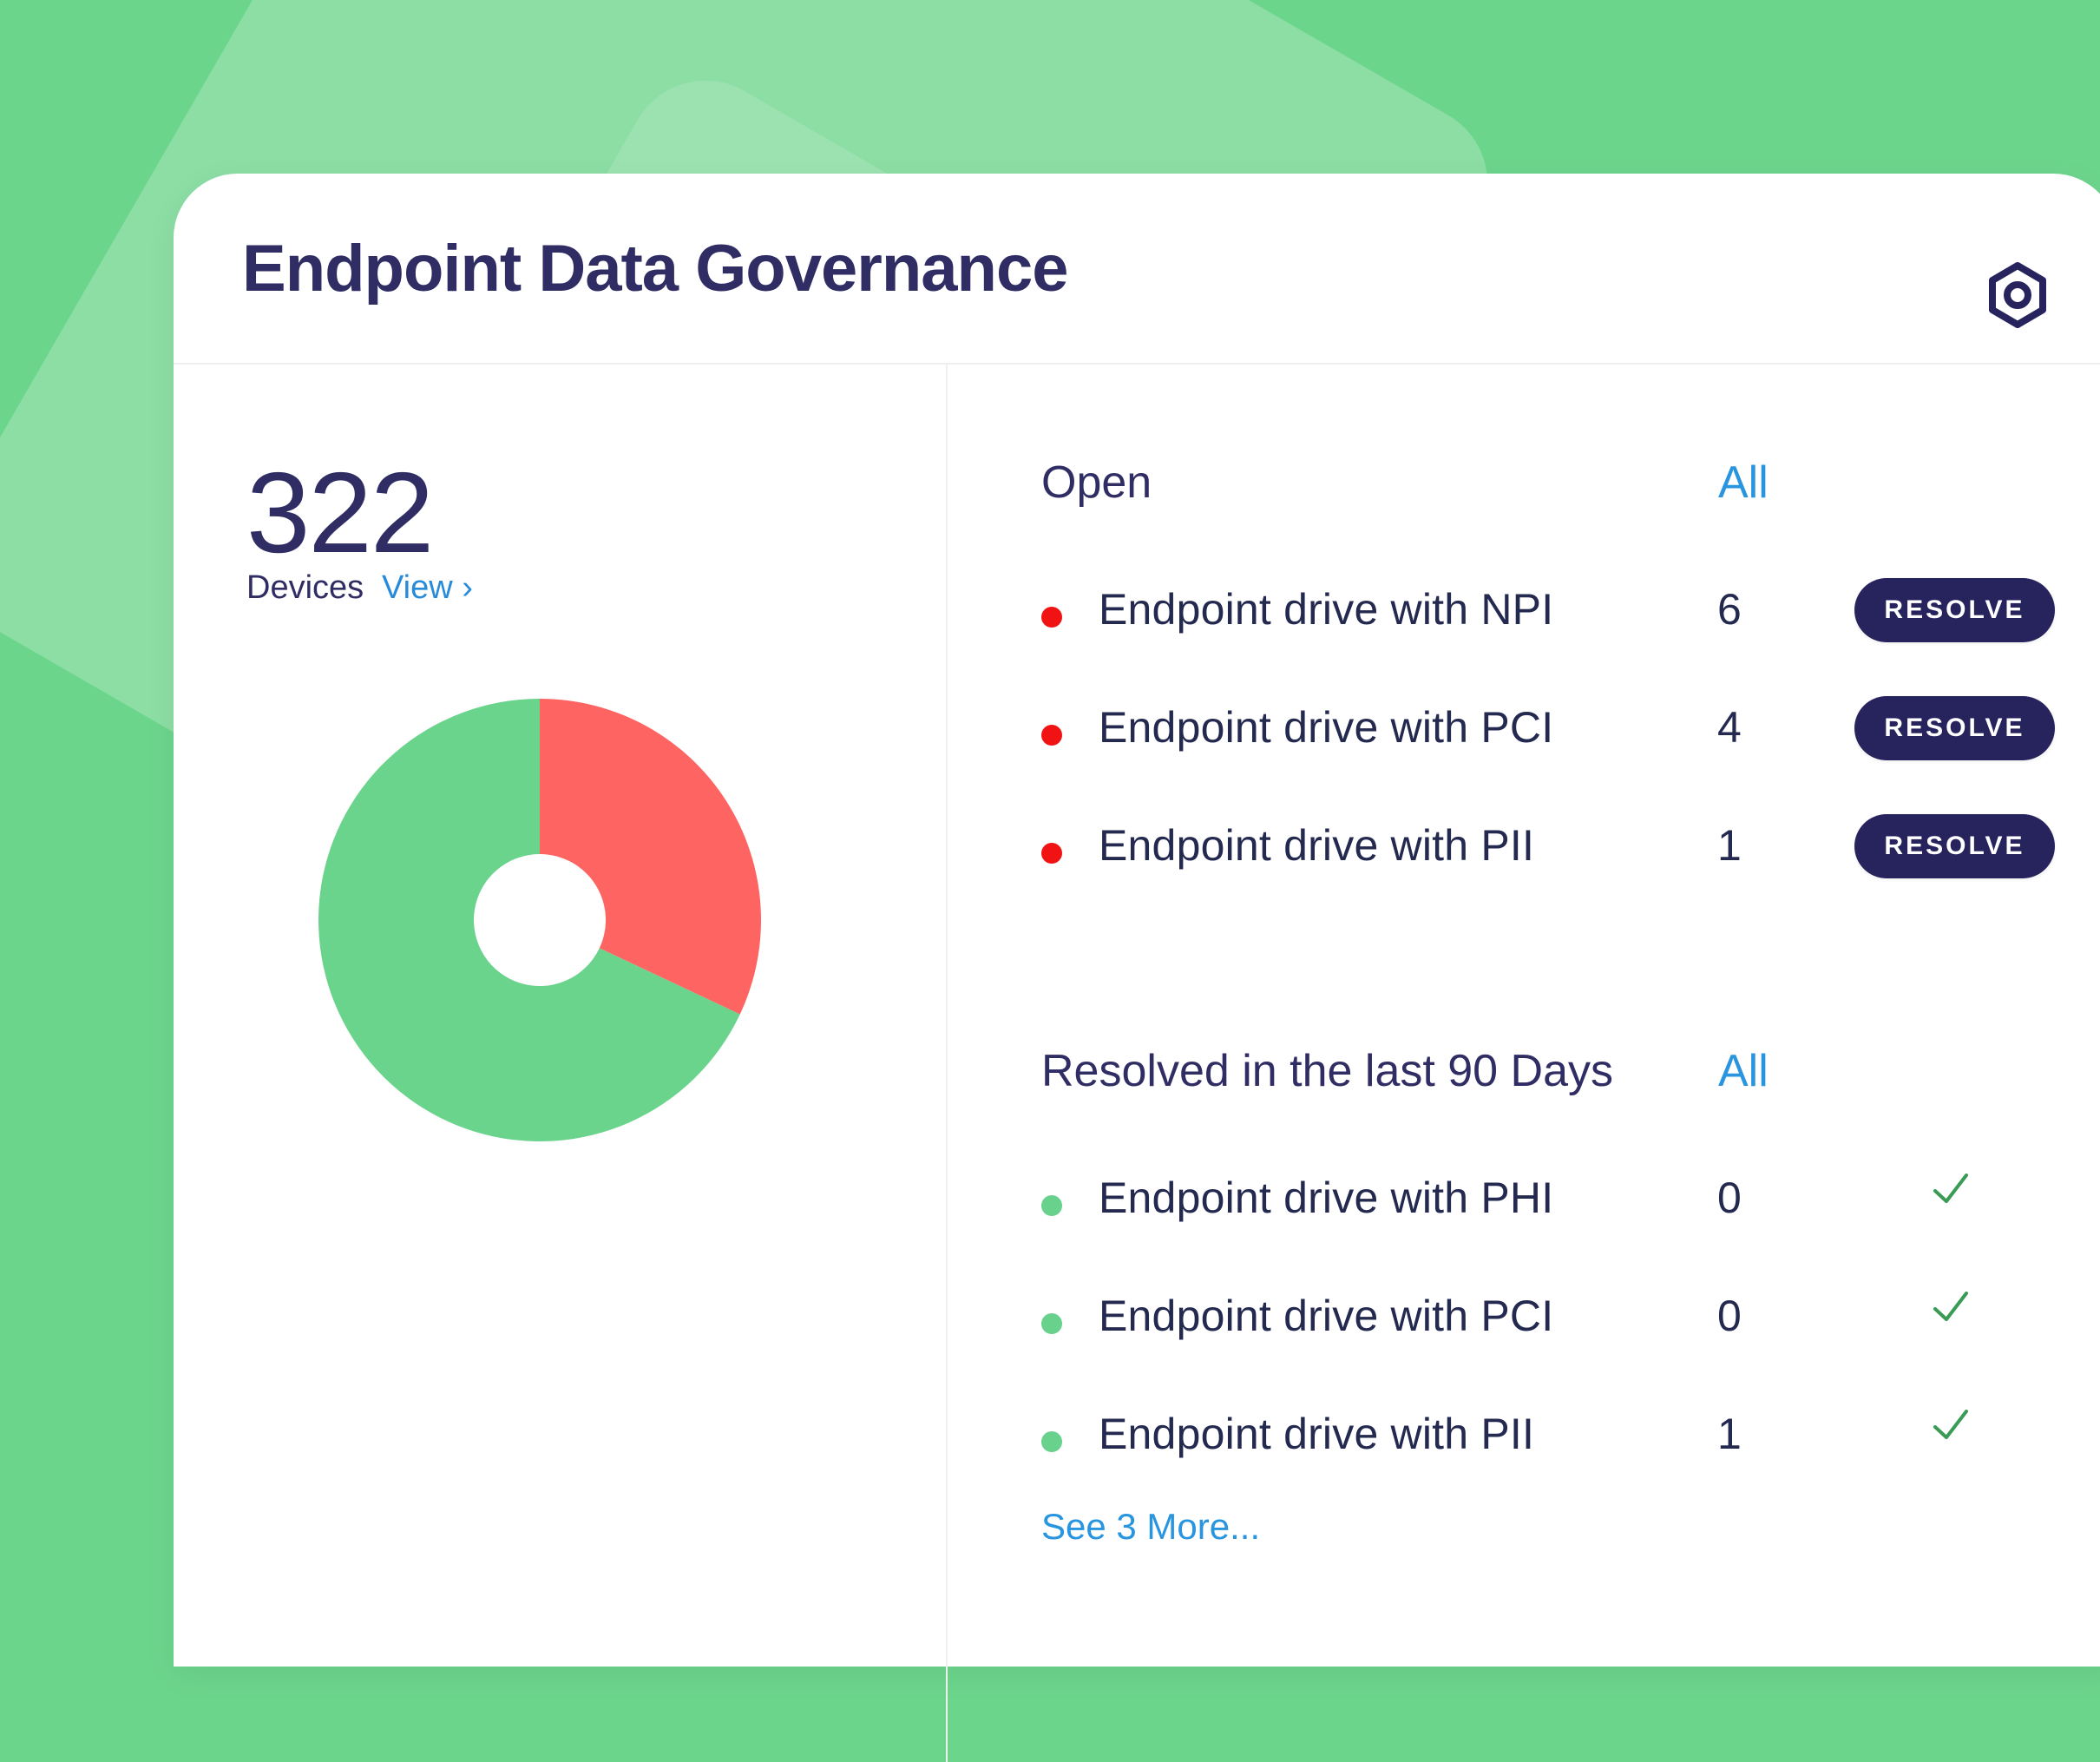  I want to click on view-devices-link: View ›, so click(427, 587).